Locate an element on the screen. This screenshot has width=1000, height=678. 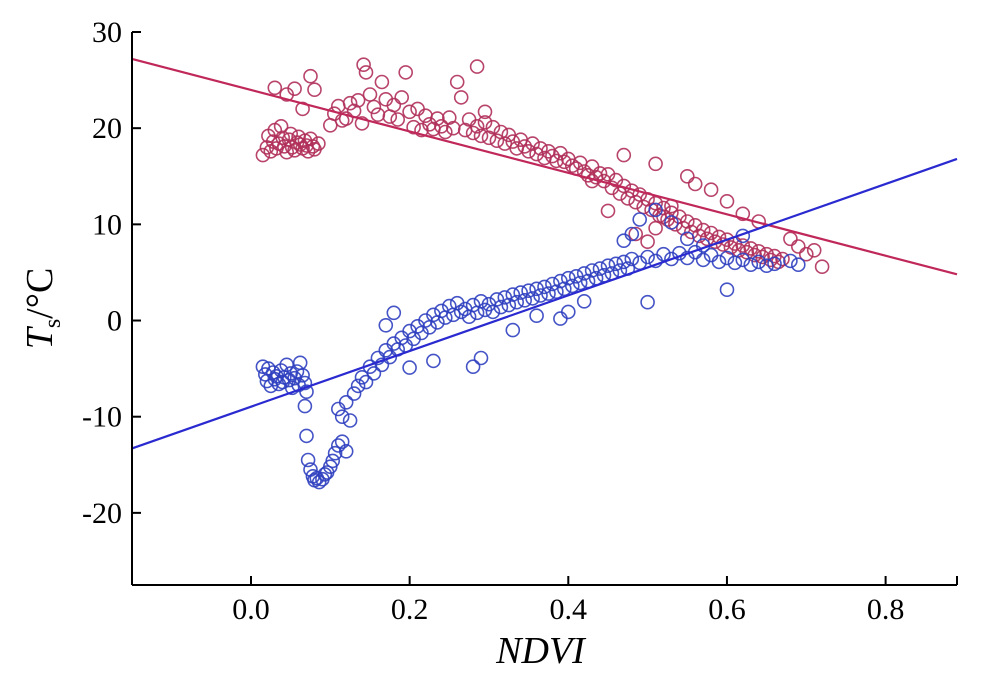
y-tick-label: 30 is located at coordinates (107, 32).